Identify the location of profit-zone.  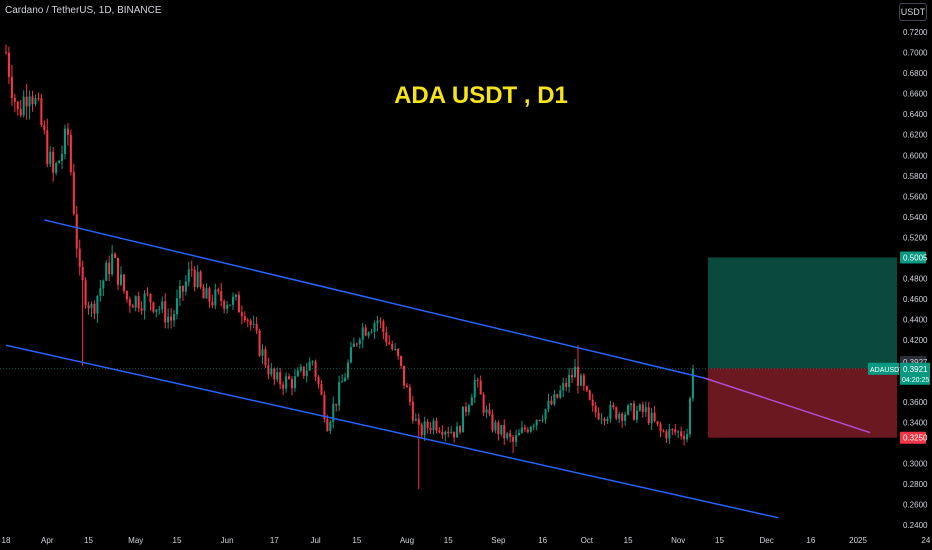
(802, 313).